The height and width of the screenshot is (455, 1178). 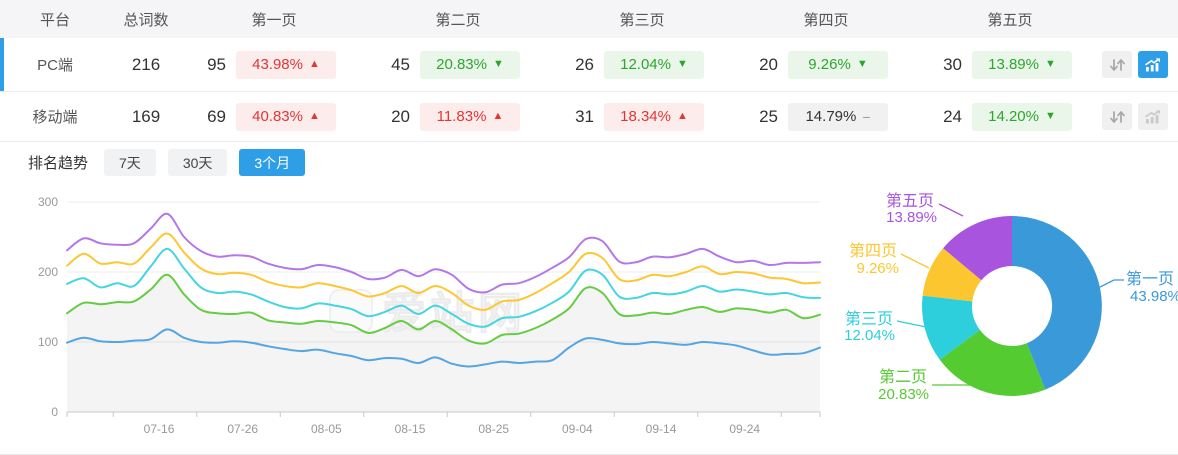 What do you see at coordinates (55, 65) in the screenshot?
I see `platform-name: PC端` at bounding box center [55, 65].